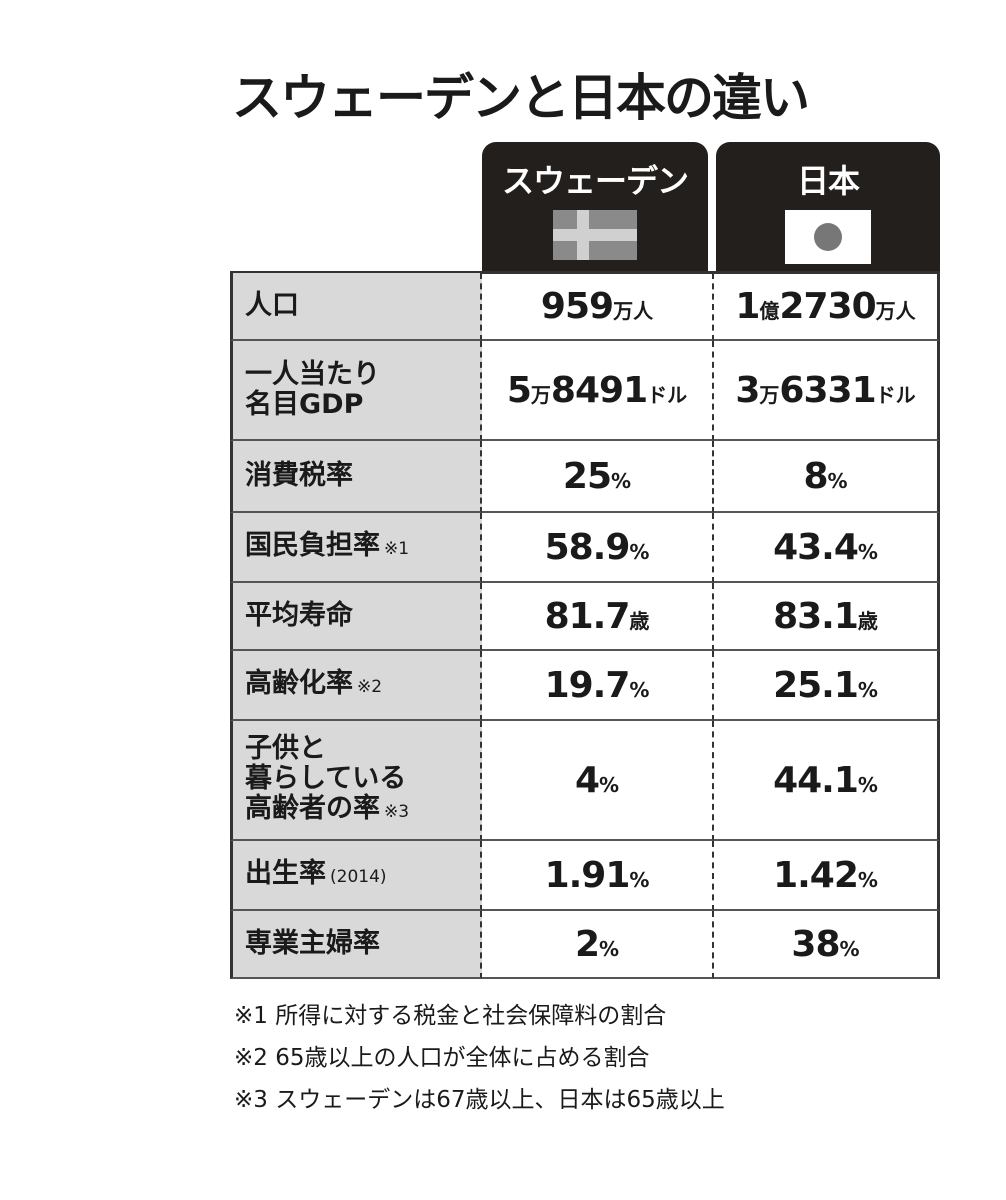 The height and width of the screenshot is (1200, 1006). I want to click on value: 25.1%, so click(825, 685).